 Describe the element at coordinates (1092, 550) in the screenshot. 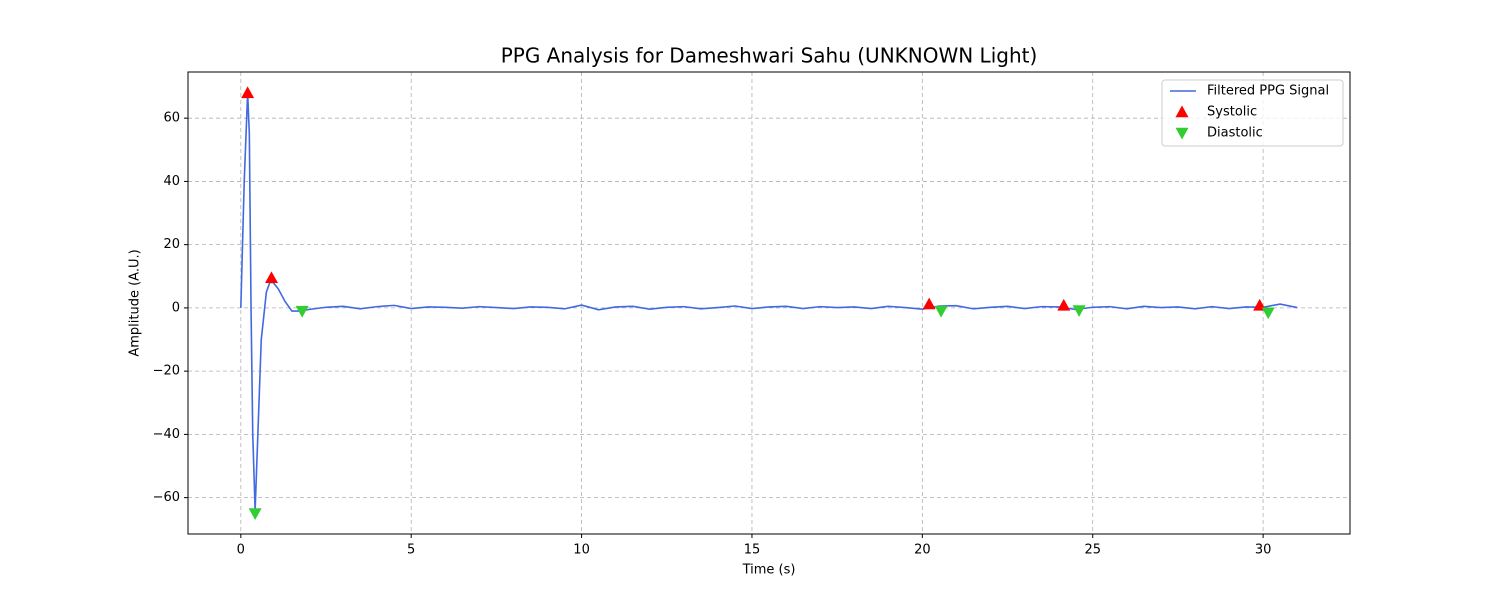

I see `x-tick-label: 25` at that location.